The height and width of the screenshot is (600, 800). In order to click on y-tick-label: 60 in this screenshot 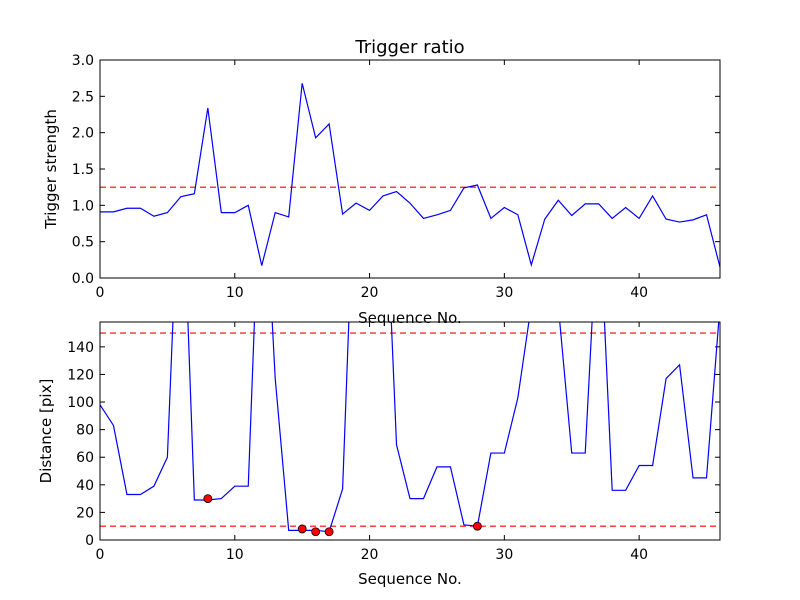, I will do `click(85, 458)`.